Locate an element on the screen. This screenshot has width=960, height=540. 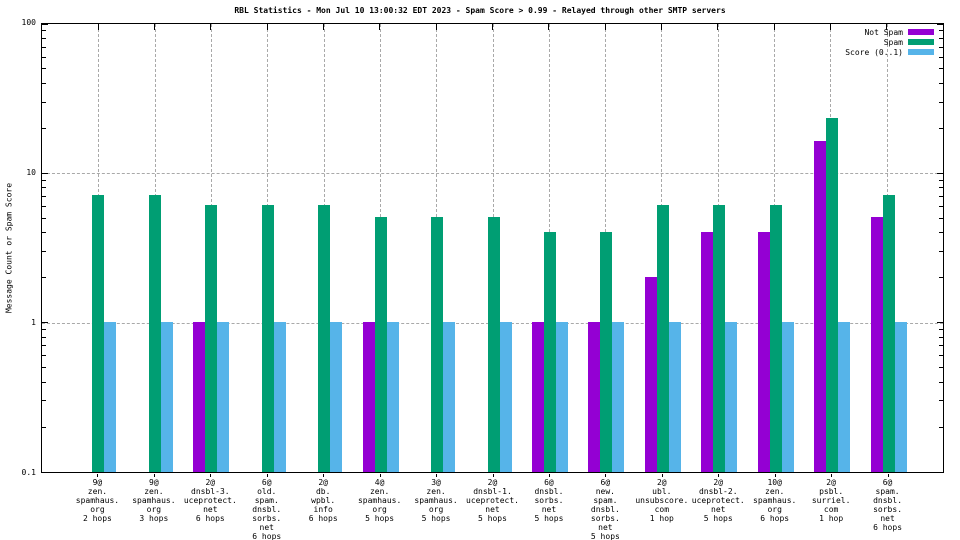
x-tick-label: 4@ zen. spamhaus. org 5 hops is located at coordinates (379, 500).